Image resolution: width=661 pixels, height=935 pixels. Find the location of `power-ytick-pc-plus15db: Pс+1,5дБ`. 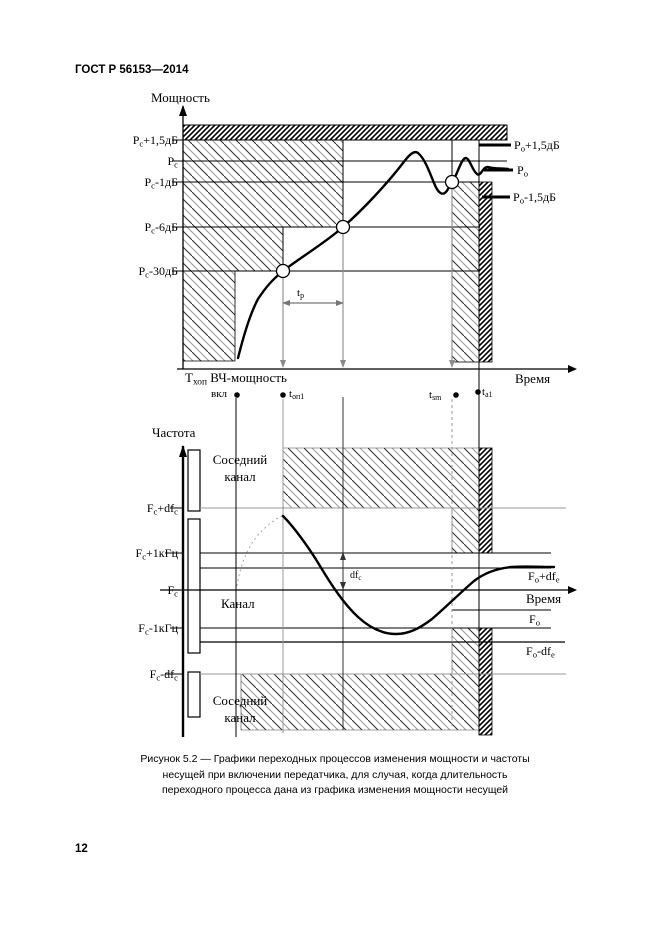

power-ytick-pc-plus15db: Pс+1,5дБ is located at coordinates (155, 141).